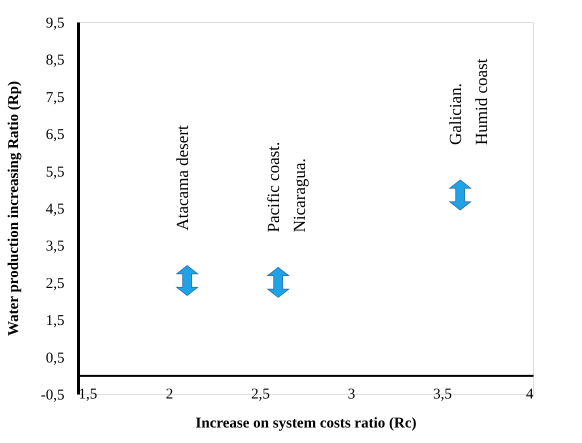 Image resolution: width=582 pixels, height=443 pixels. Describe the element at coordinates (55, 172) in the screenshot. I see `y-tick-label: 5,5` at that location.